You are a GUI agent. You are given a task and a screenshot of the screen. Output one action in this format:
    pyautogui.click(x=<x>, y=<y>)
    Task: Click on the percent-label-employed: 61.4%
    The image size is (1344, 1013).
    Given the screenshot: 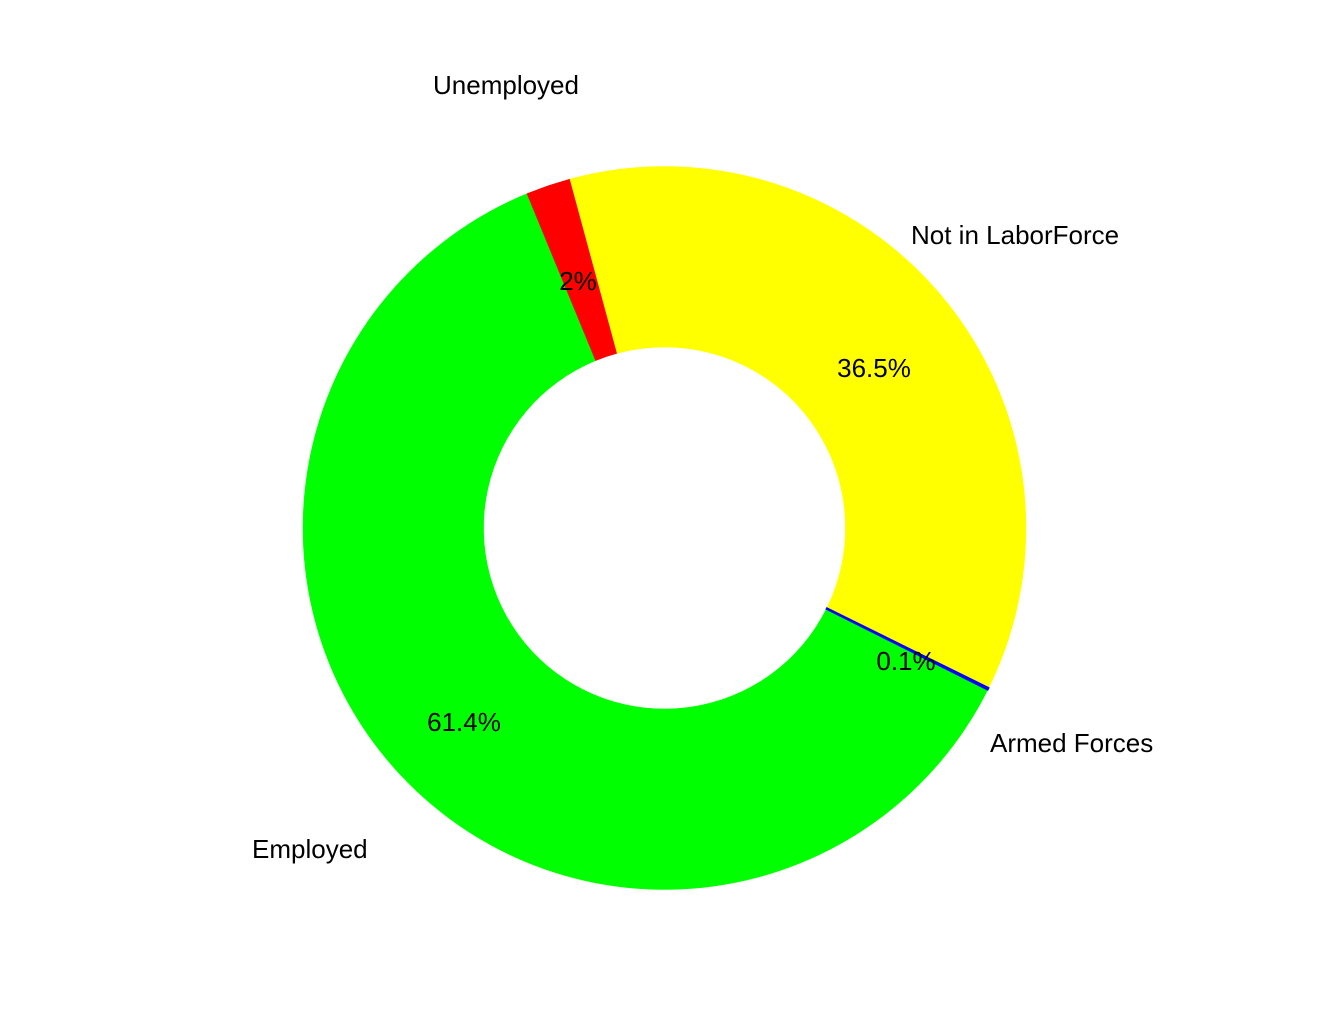 What is the action you would take?
    pyautogui.click(x=464, y=722)
    